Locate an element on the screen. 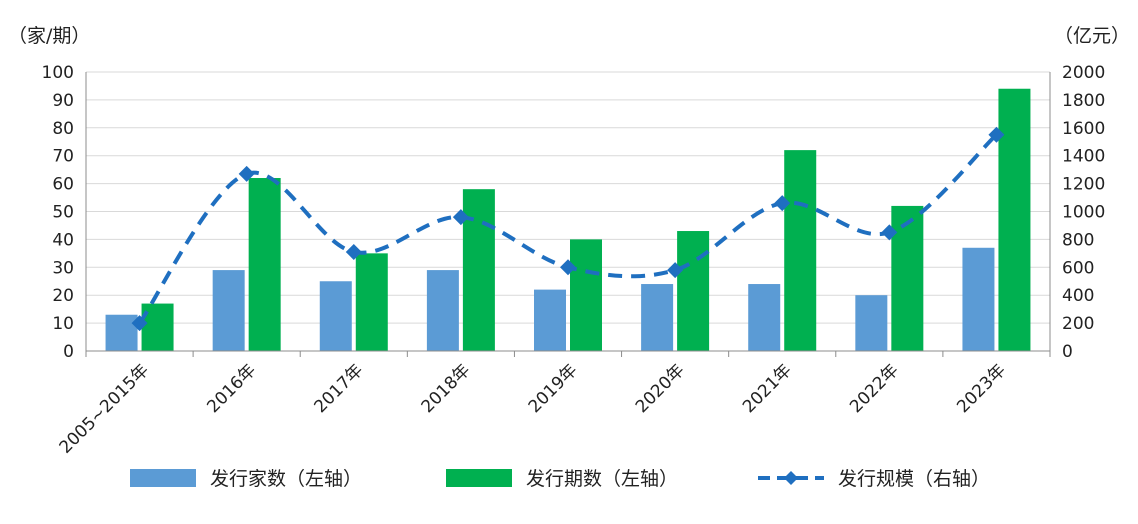 This screenshot has width=1138, height=524. x-tick-label: 2005~2015年 is located at coordinates (104, 408).